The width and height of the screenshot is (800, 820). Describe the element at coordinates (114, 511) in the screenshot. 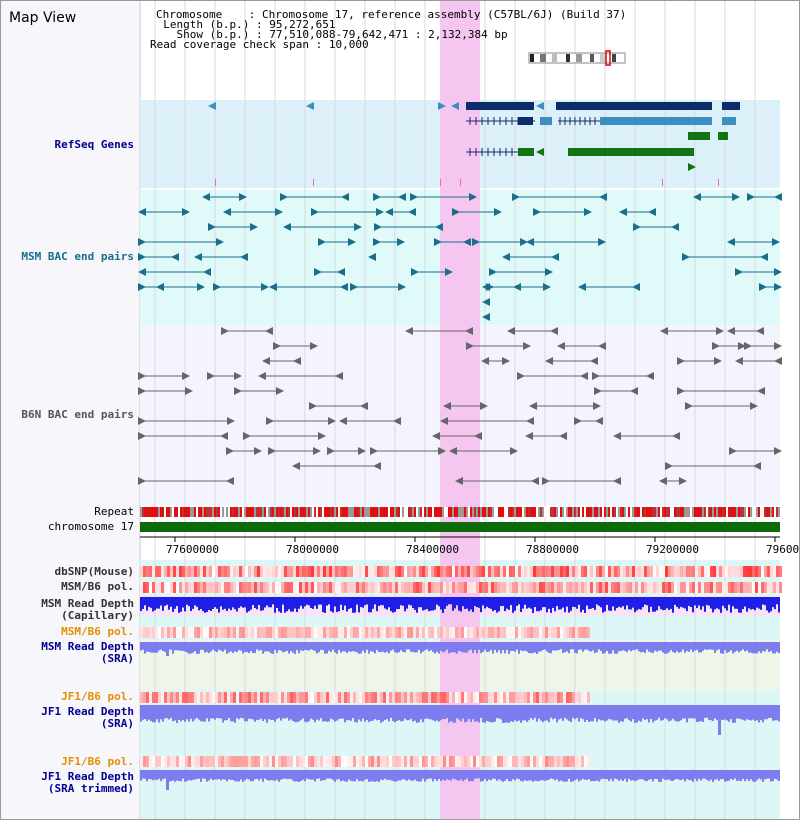

I see `track-label-repeat: Repeat` at that location.